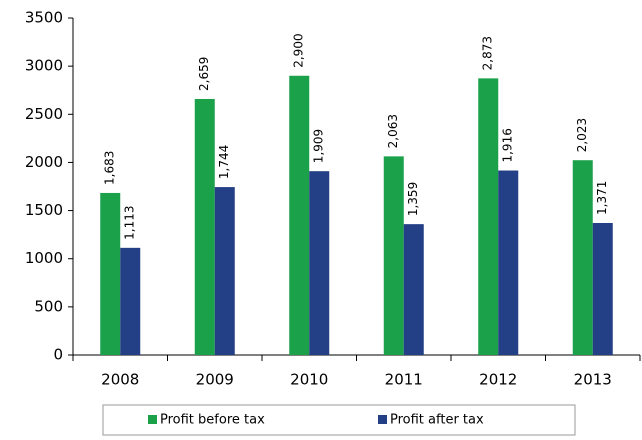 This screenshot has width=642, height=440. I want to click on value-label: 2,900, so click(299, 50).